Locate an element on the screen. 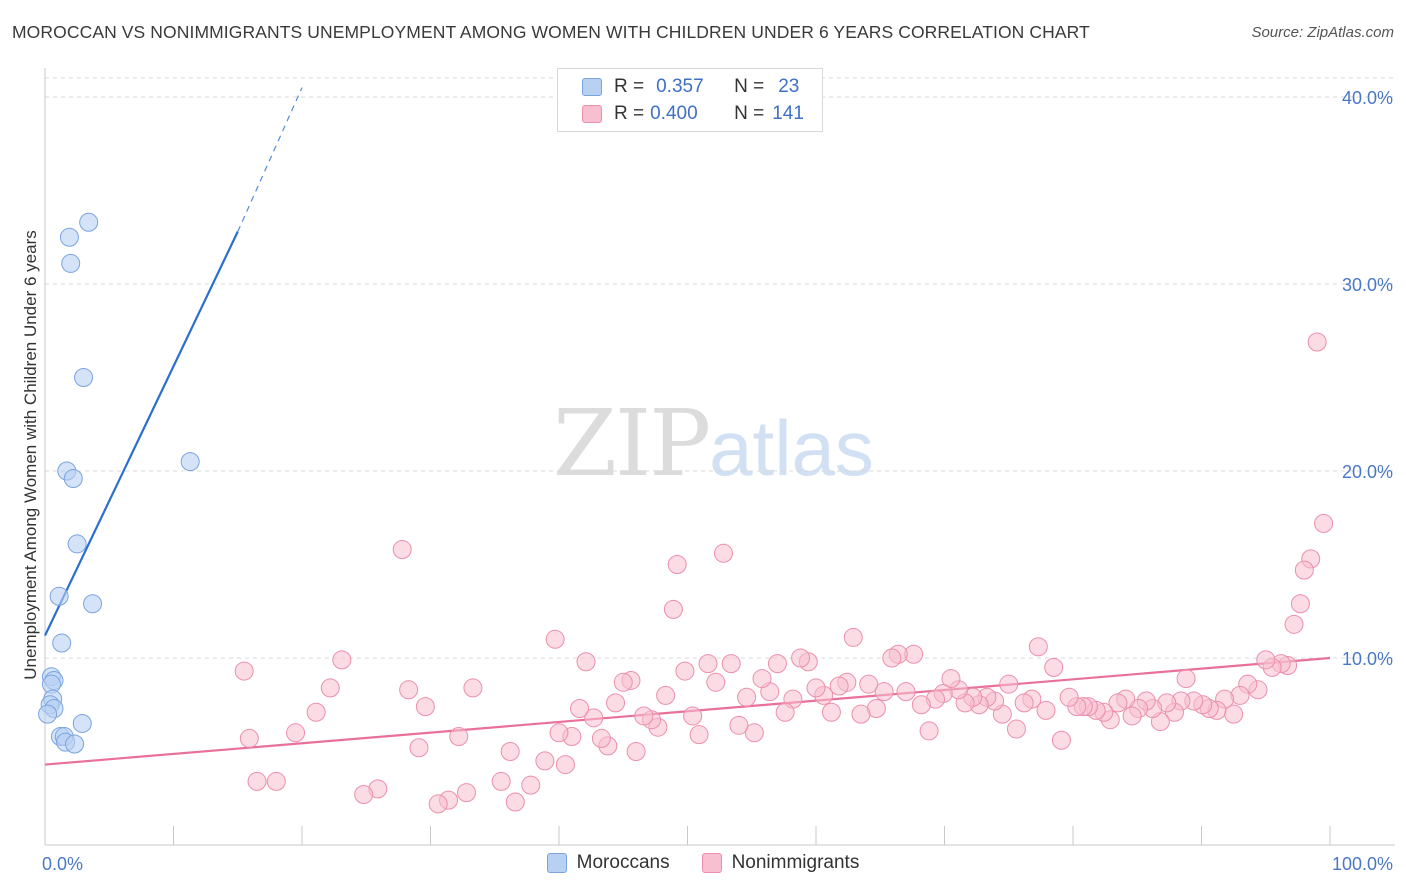 The image size is (1406, 892). moroccans-points is located at coordinates (119, 483).